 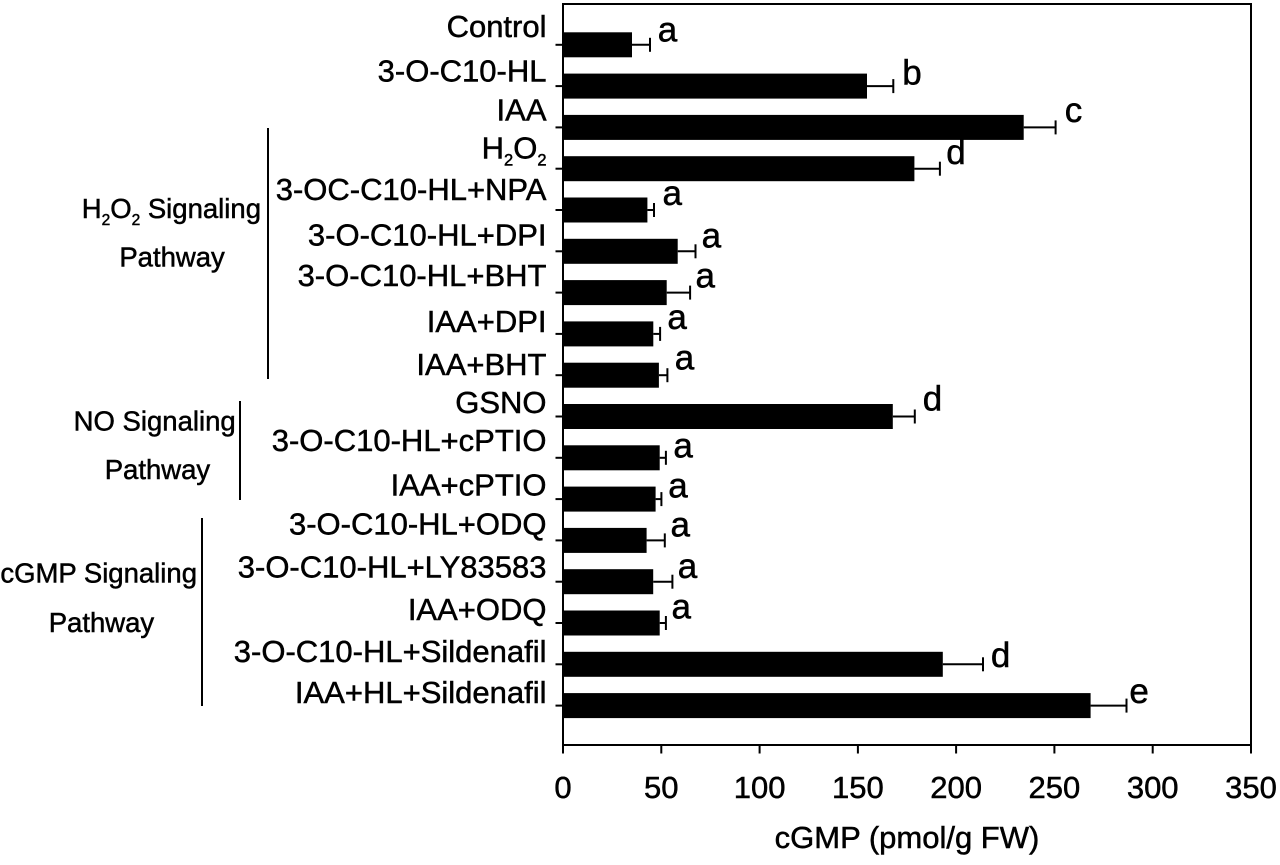 What do you see at coordinates (422, 275) in the screenshot?
I see `svg-text: 3-O-C10-HL+BHT` at bounding box center [422, 275].